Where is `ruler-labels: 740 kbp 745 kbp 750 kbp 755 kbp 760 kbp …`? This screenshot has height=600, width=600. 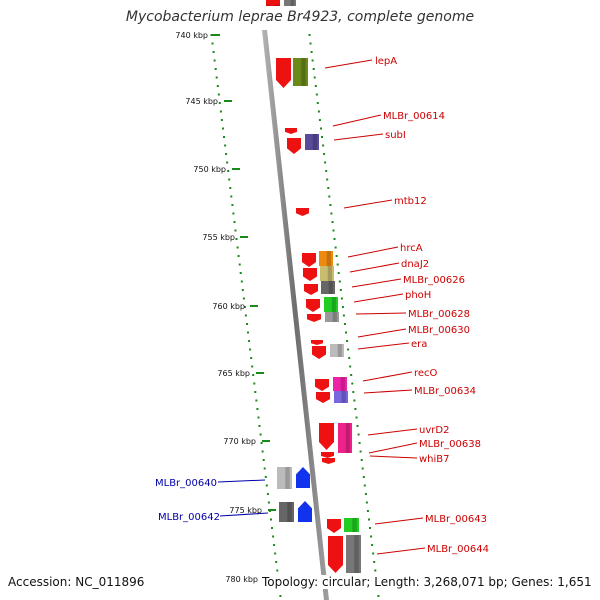 ruler-labels: 740 kbp 745 kbp 750 kbp 755 kbp 760 kbp … is located at coordinates (218, 307).